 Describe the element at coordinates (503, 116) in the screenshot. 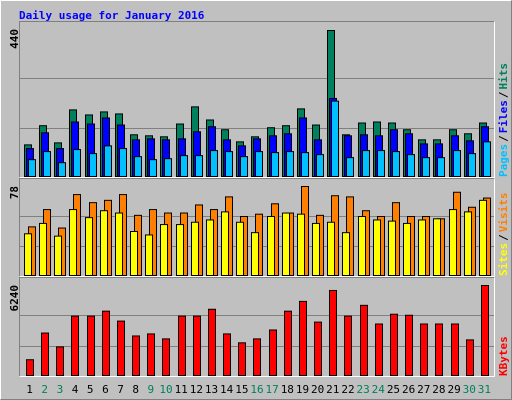

I see `legend-entry: Files` at that location.